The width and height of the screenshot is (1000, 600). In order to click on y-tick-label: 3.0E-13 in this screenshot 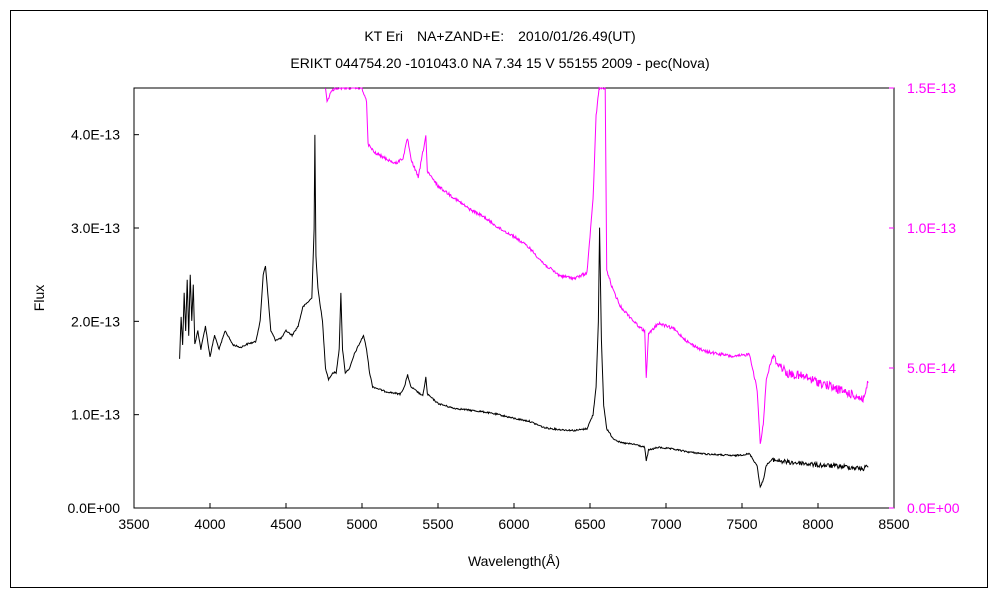, I will do `click(95, 228)`.